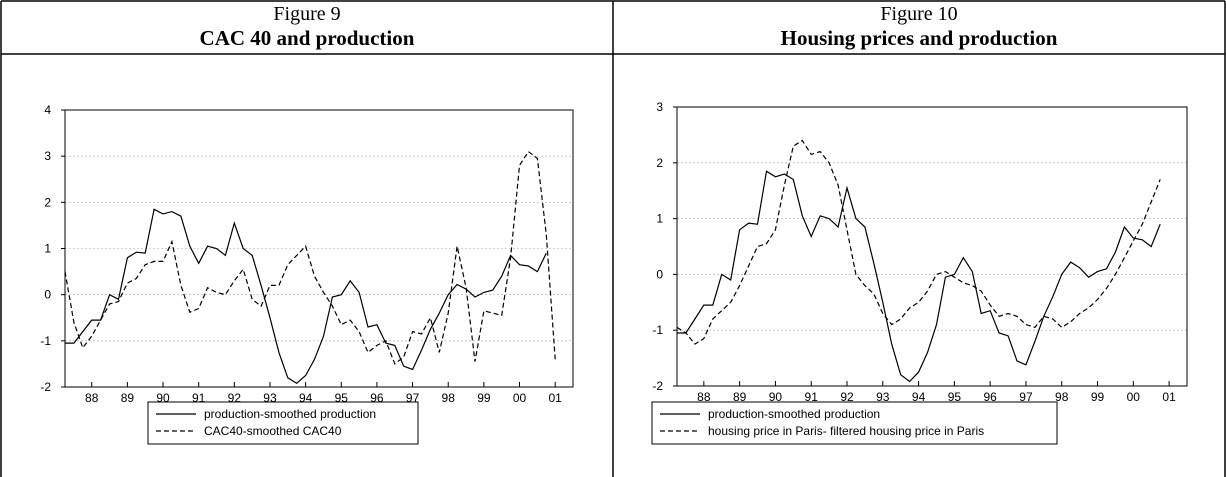  Describe the element at coordinates (306, 14) in the screenshot. I see `chart-title: Figure 9` at that location.